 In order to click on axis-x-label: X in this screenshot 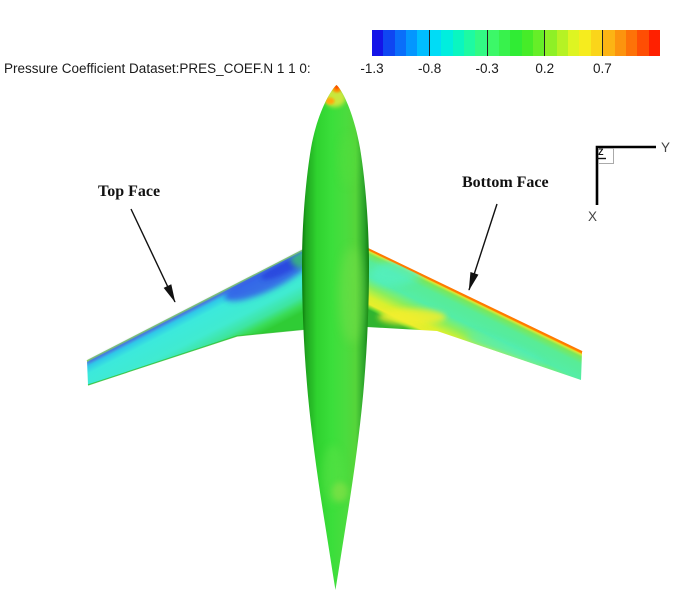, I will do `click(592, 216)`.